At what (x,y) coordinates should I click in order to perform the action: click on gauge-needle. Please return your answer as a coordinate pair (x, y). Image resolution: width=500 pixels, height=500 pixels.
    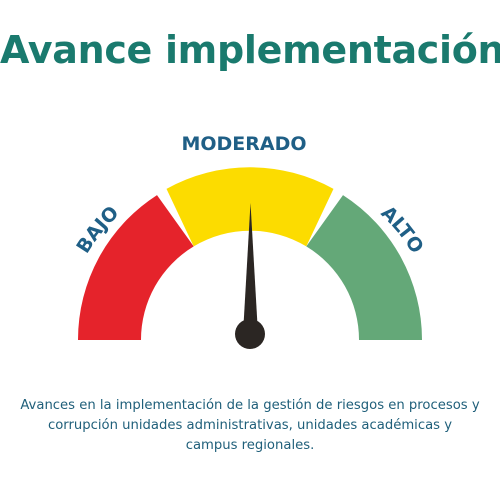
    Looking at the image, I should click on (250, 268).